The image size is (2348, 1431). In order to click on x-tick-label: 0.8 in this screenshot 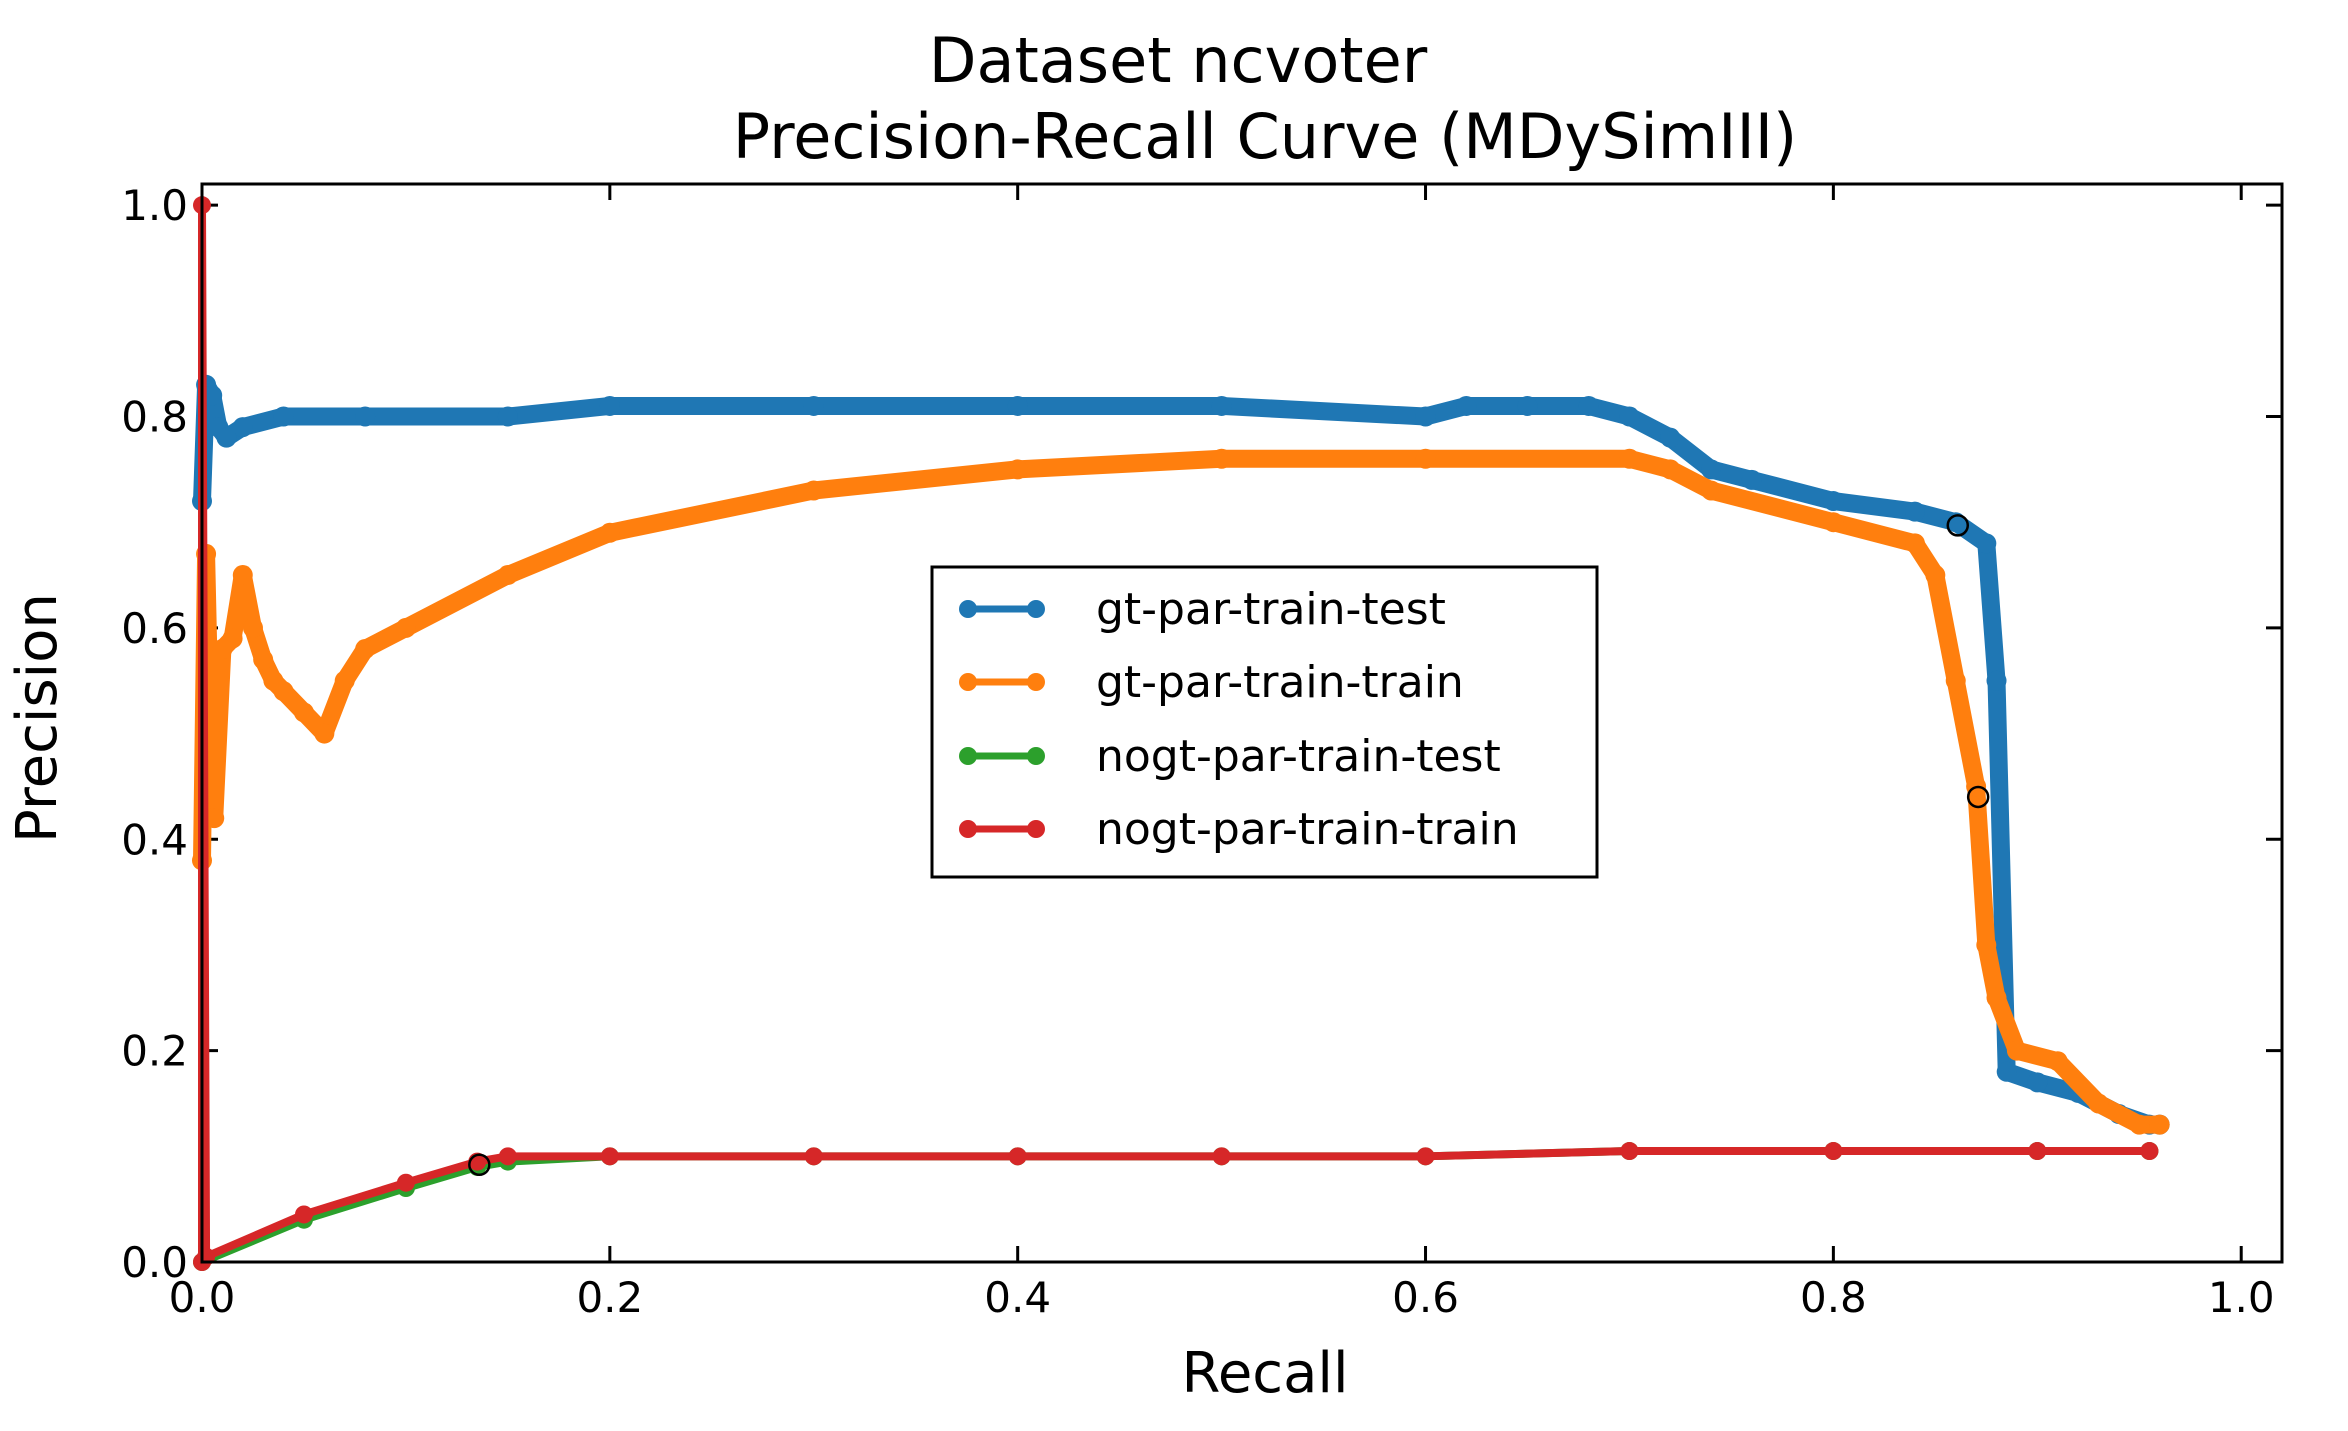, I will do `click(1833, 1297)`.